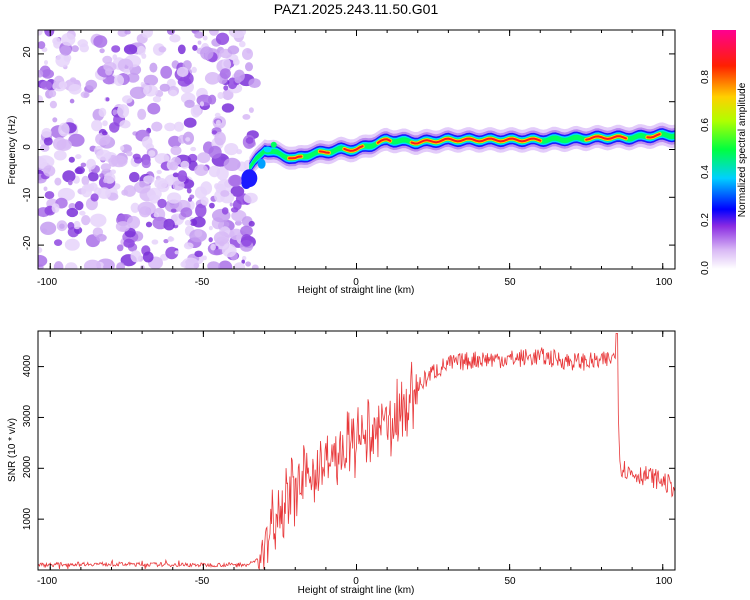  Describe the element at coordinates (664, 282) in the screenshot. I see `top-xtick-label: 100` at that location.